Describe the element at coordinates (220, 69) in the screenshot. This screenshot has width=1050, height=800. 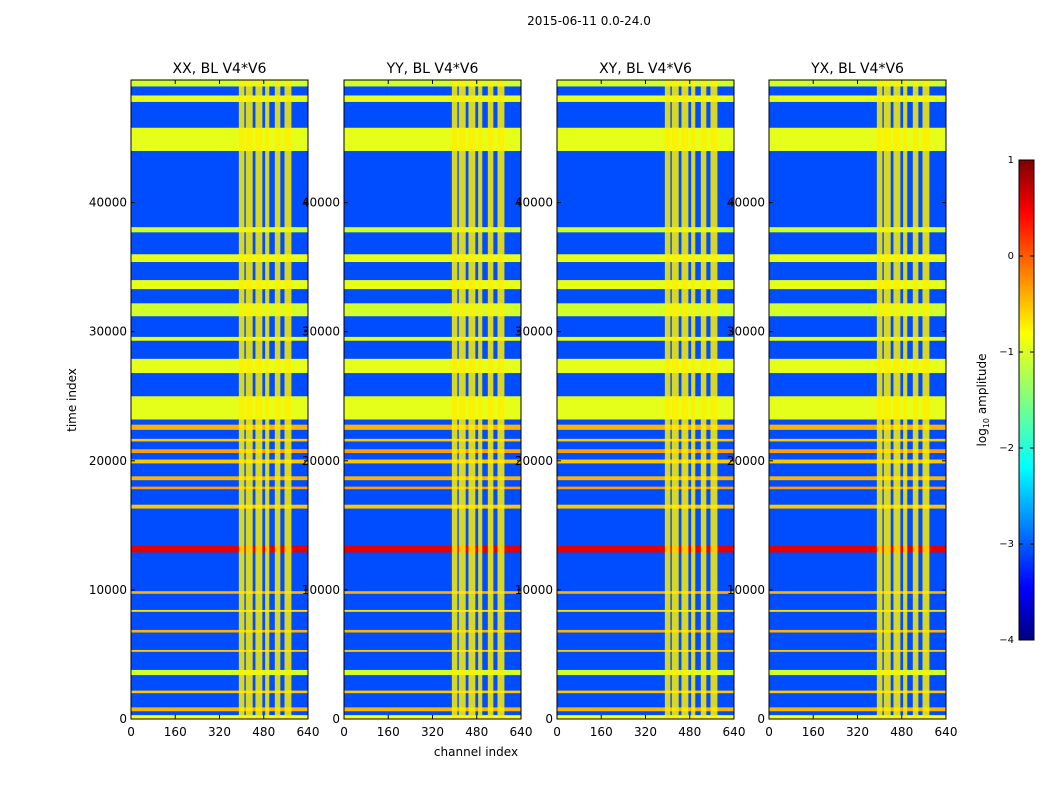
I see `panel-title: XX, BL V4*V6` at that location.